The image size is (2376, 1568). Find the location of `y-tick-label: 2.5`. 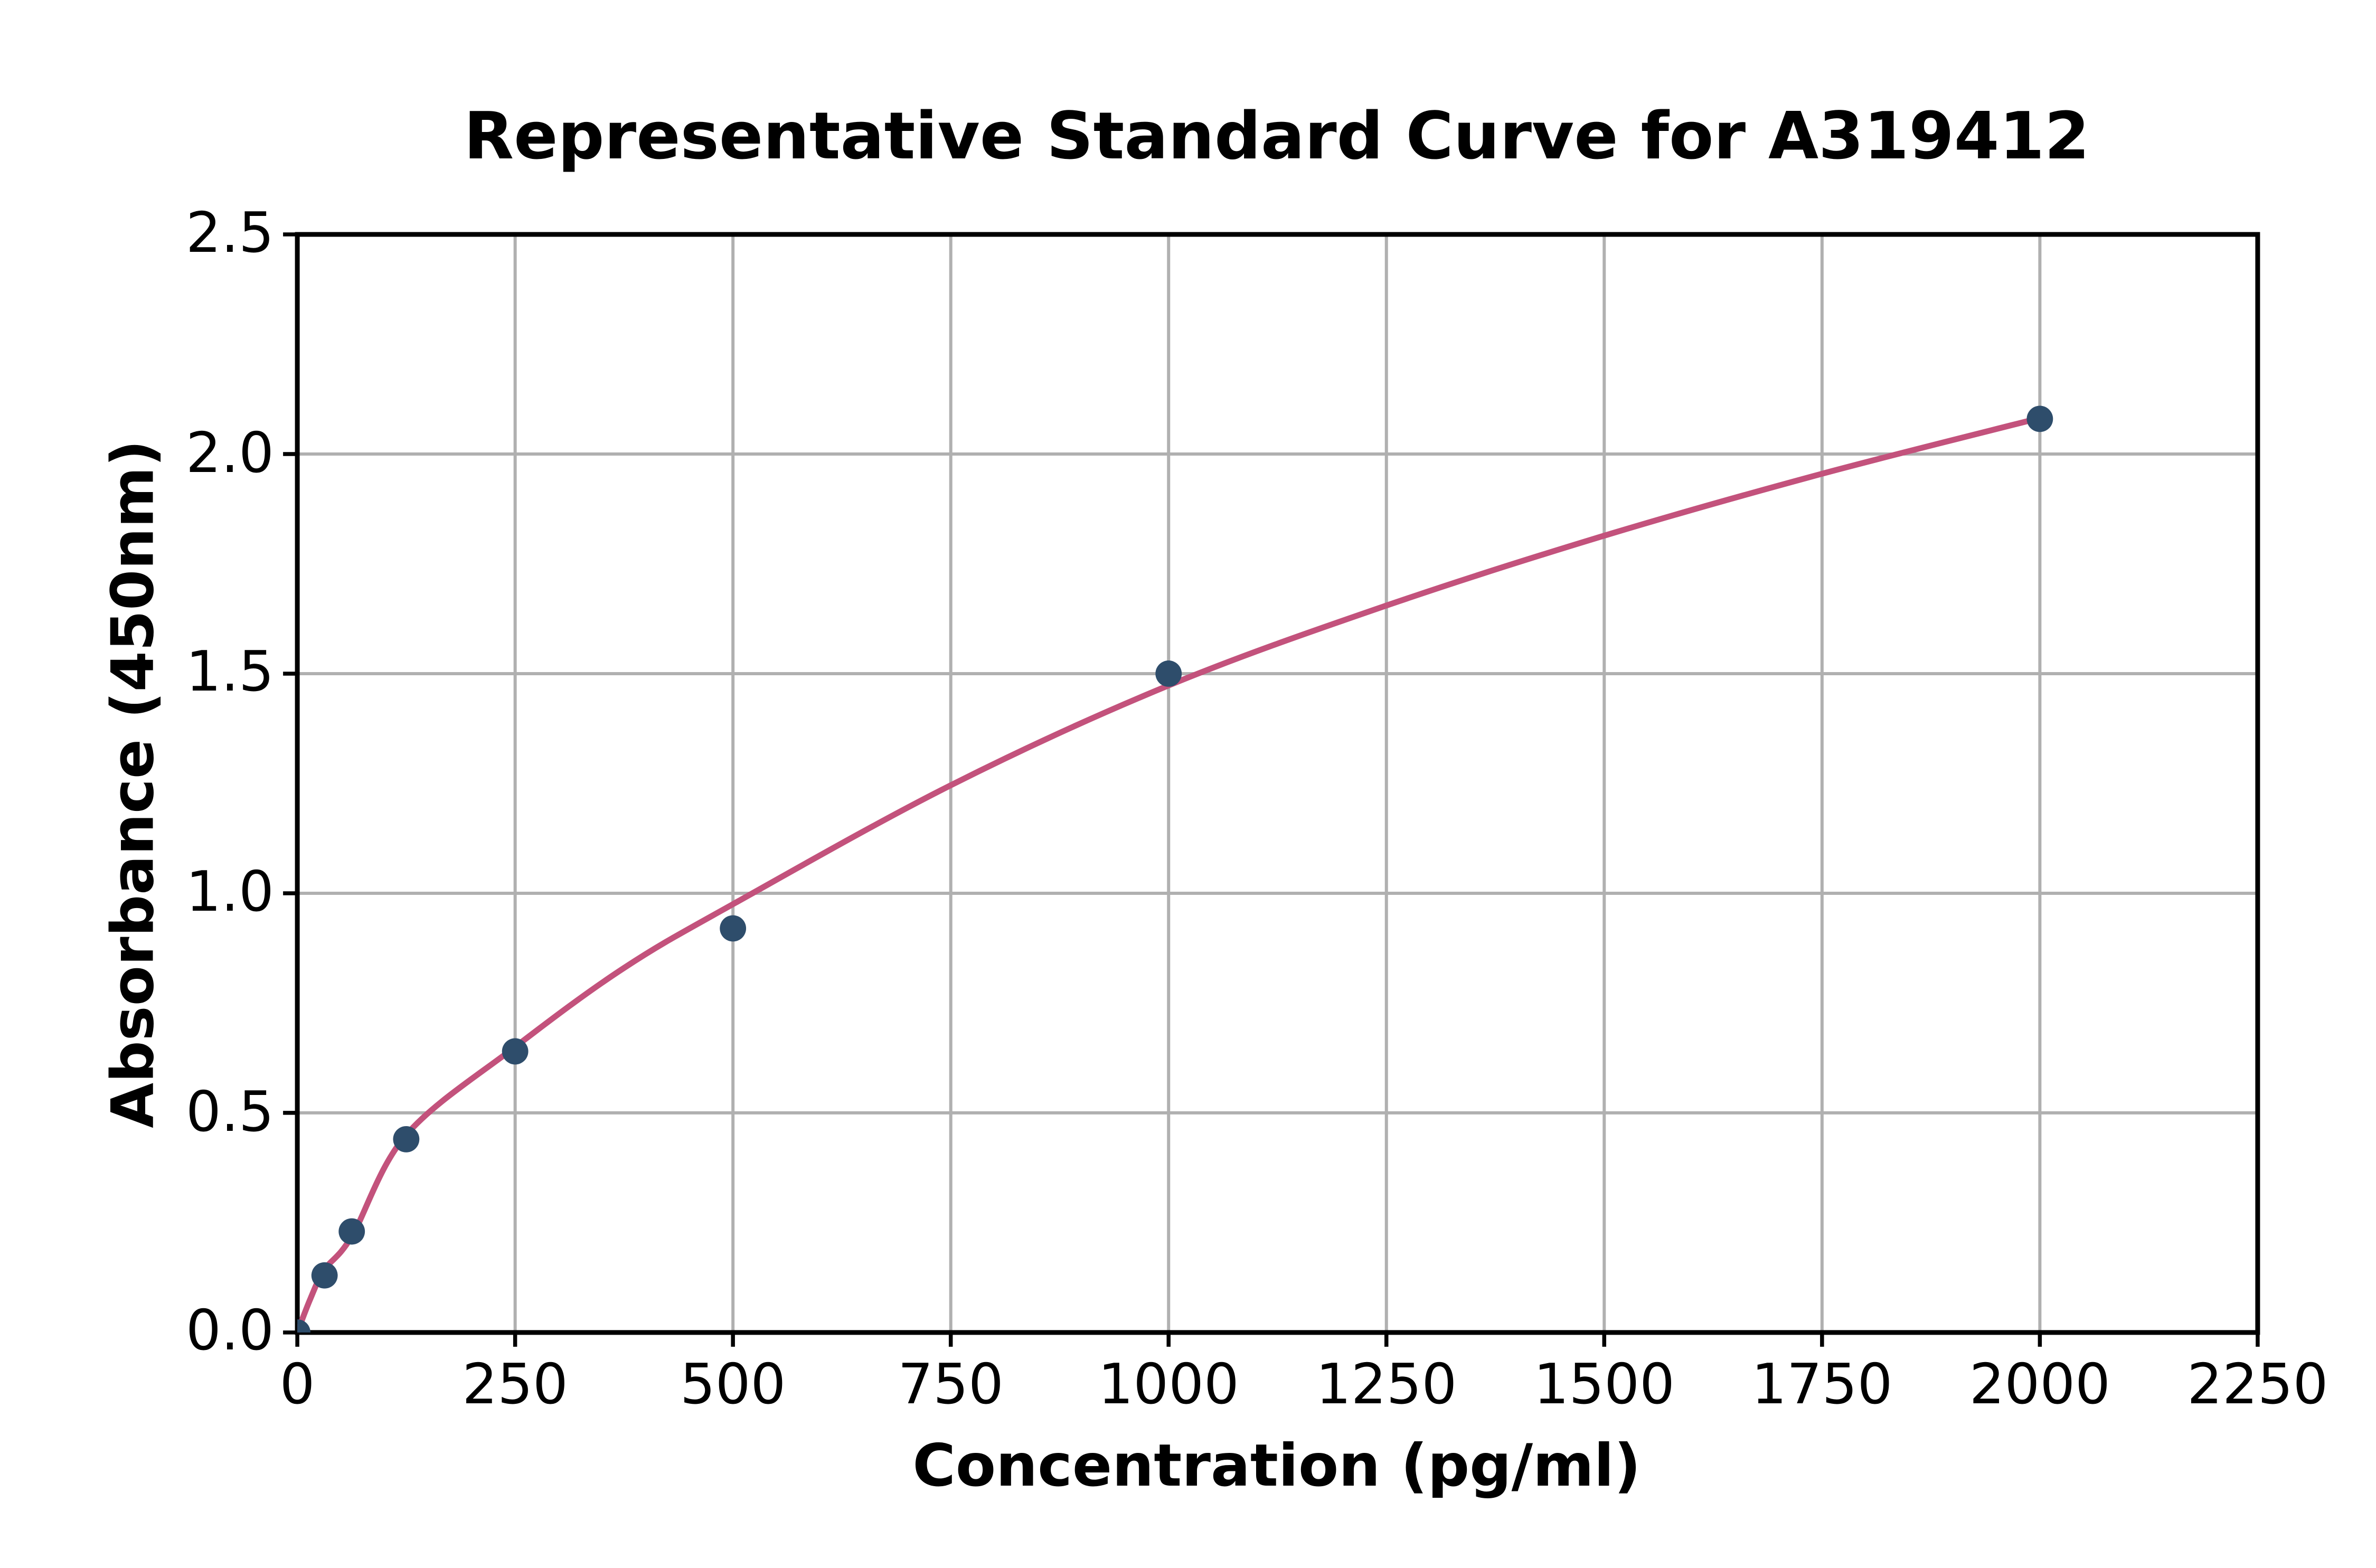

y-tick-label: 2.5 is located at coordinates (230, 234).